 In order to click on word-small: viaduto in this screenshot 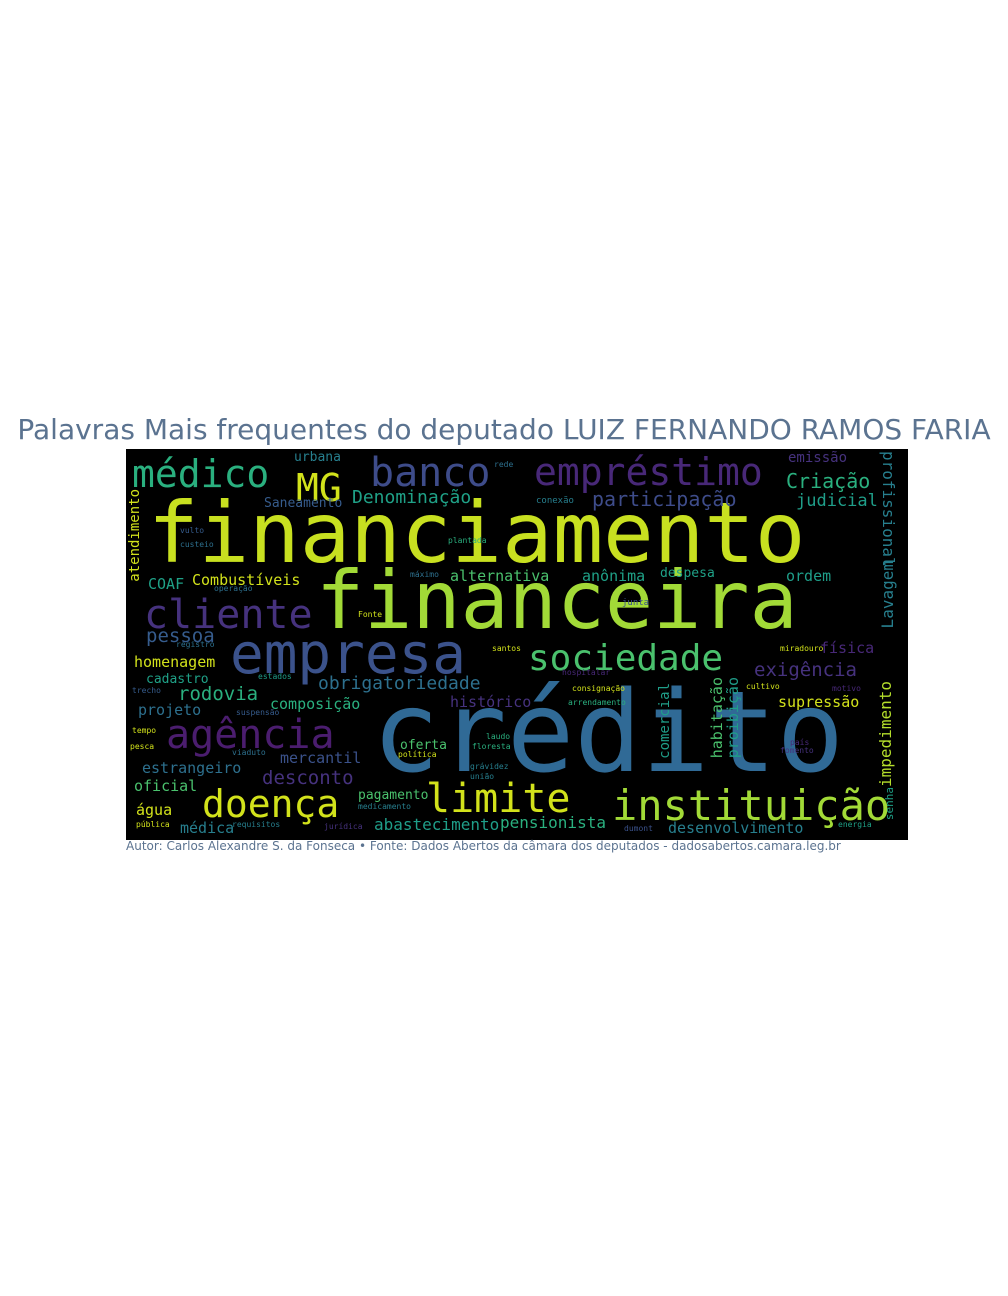, I will do `click(249, 752)`.